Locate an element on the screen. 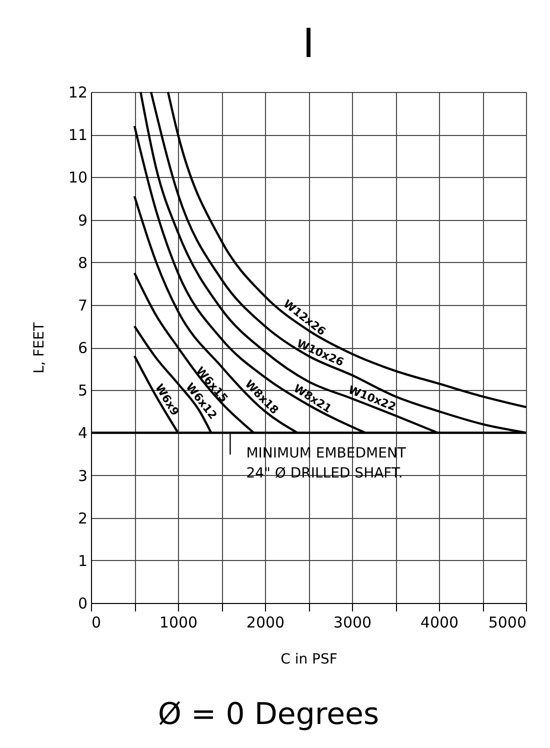 This screenshot has width=550, height=748. y-tick-label: 11 is located at coordinates (78, 135).